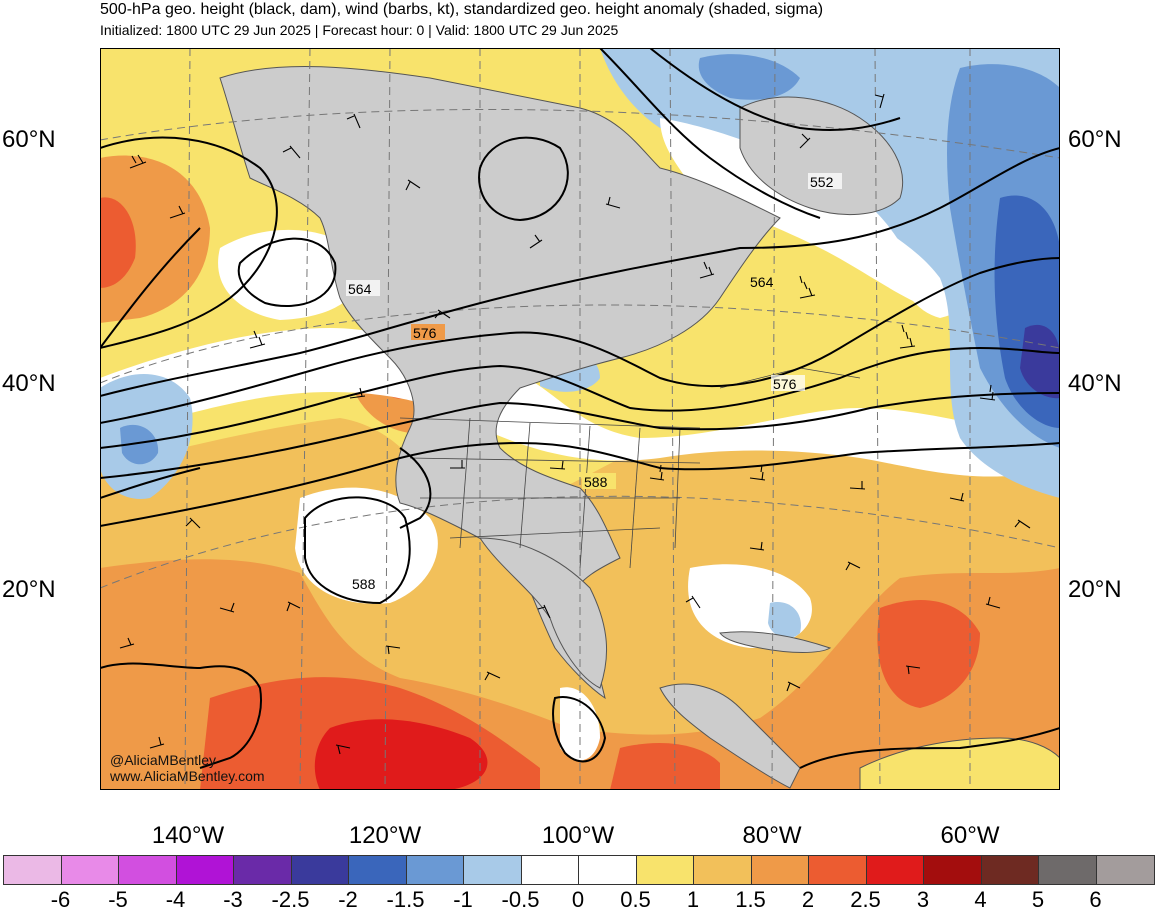 This screenshot has height=914, width=1160. Describe the element at coordinates (520, 899) in the screenshot. I see `colorbar-tick-label: -0.5` at that location.